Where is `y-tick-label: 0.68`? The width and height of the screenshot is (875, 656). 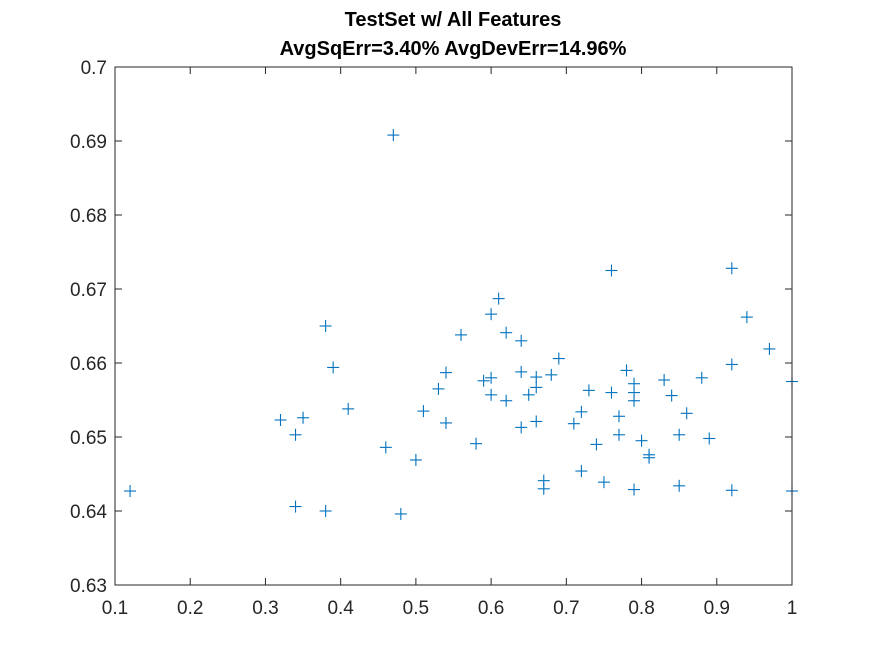
y-tick-label: 0.68 is located at coordinates (88, 216).